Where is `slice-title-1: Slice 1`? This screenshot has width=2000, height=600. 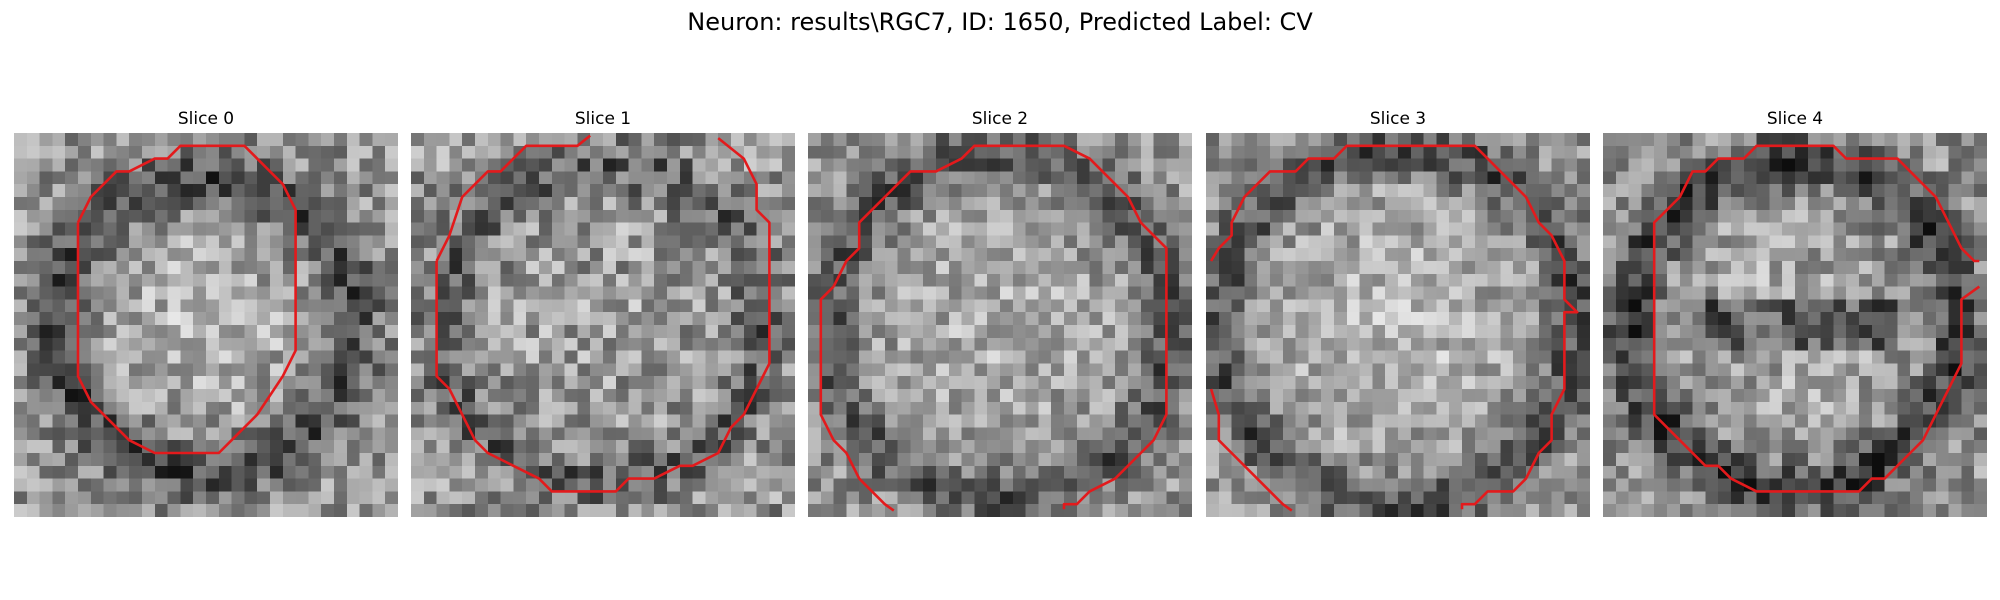 slice-title-1: Slice 1 is located at coordinates (603, 119).